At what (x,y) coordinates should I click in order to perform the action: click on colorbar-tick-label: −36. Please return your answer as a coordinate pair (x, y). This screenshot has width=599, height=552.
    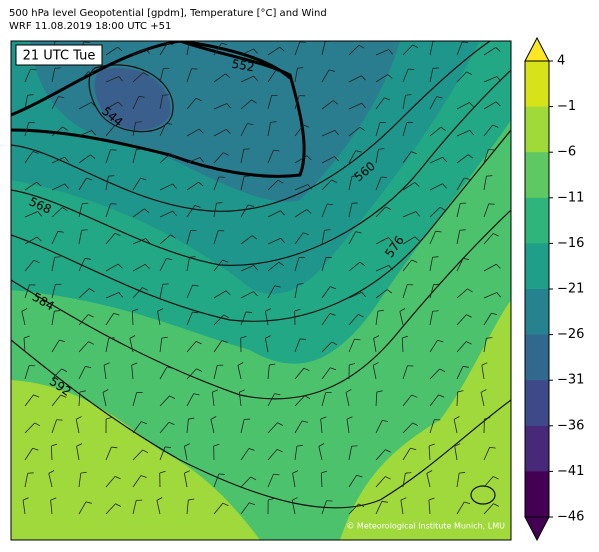
    Looking at the image, I should click on (570, 425).